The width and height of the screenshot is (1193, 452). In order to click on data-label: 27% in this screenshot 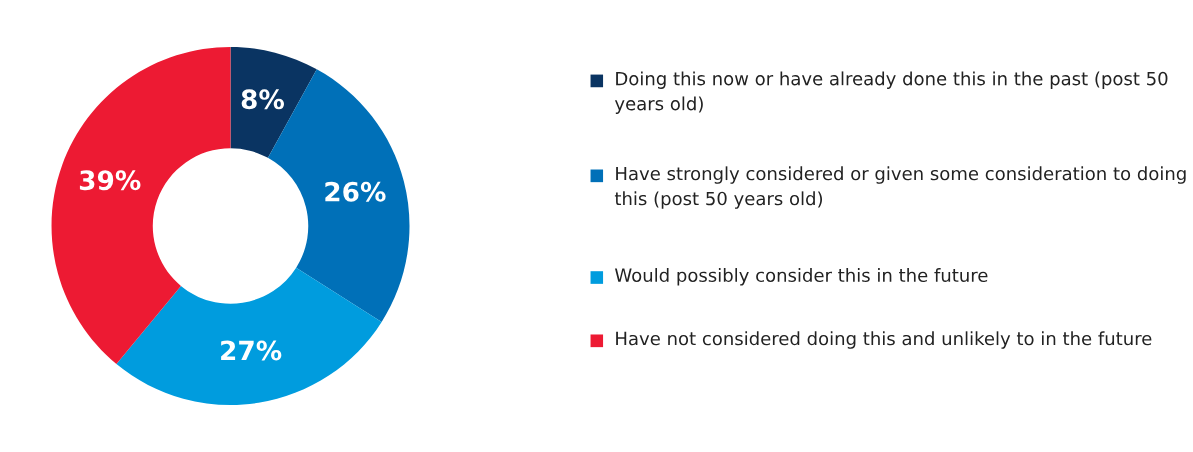, I will do `click(251, 350)`.